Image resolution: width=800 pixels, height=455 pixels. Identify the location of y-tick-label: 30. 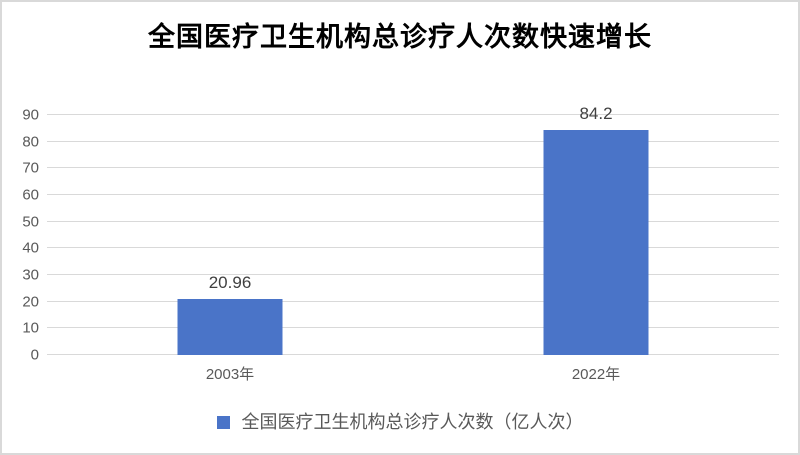
(30, 275).